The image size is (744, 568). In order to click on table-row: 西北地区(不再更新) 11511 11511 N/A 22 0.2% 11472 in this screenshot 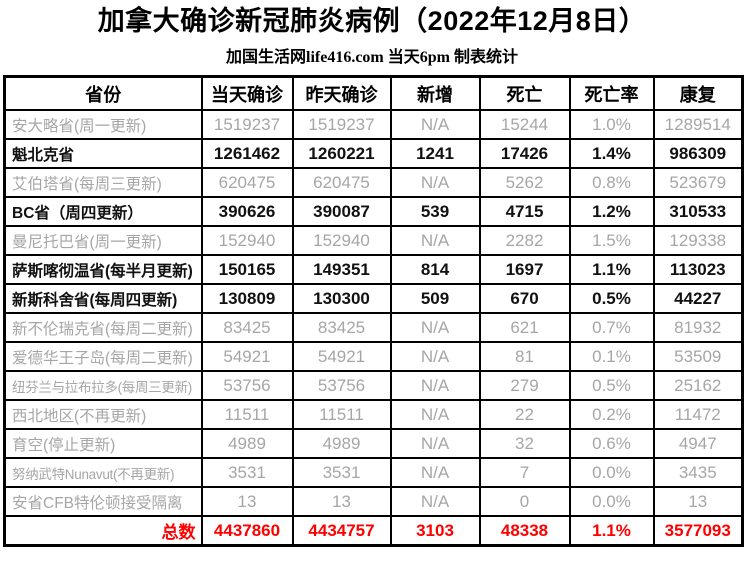, I will do `click(373, 414)`.